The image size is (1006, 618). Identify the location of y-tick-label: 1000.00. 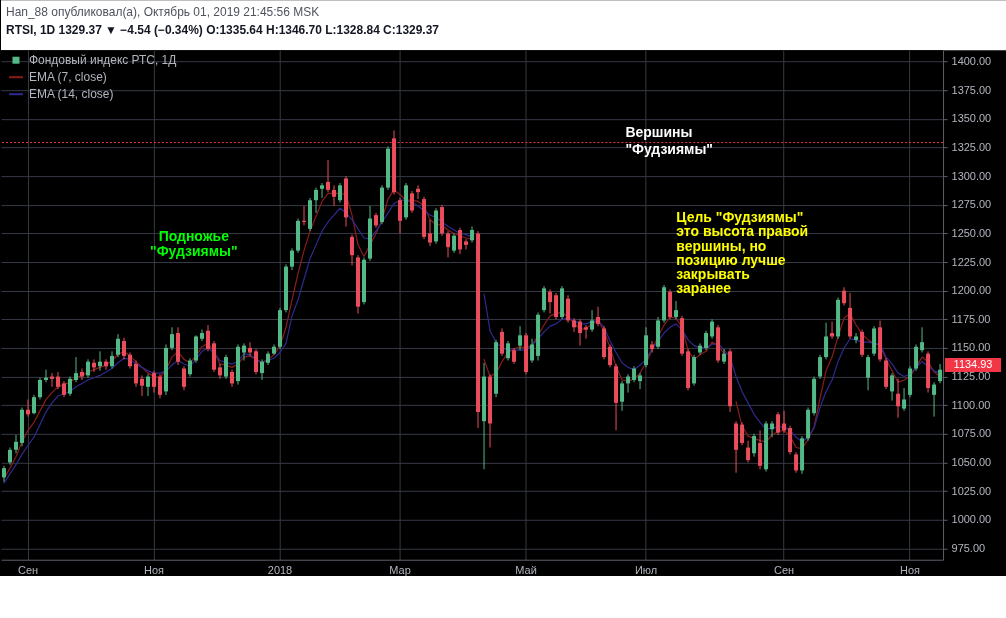
(971, 519).